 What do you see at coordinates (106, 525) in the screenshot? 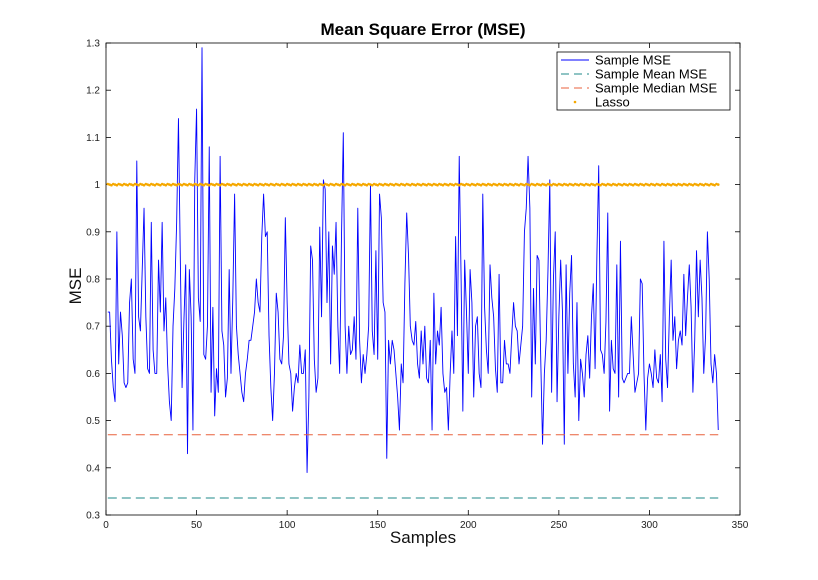
I see `x-tick-label: 0` at bounding box center [106, 525].